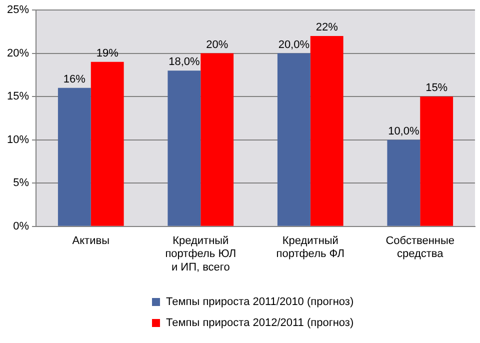 The image size is (480, 343). I want to click on data-label: 18,0%, so click(184, 62).